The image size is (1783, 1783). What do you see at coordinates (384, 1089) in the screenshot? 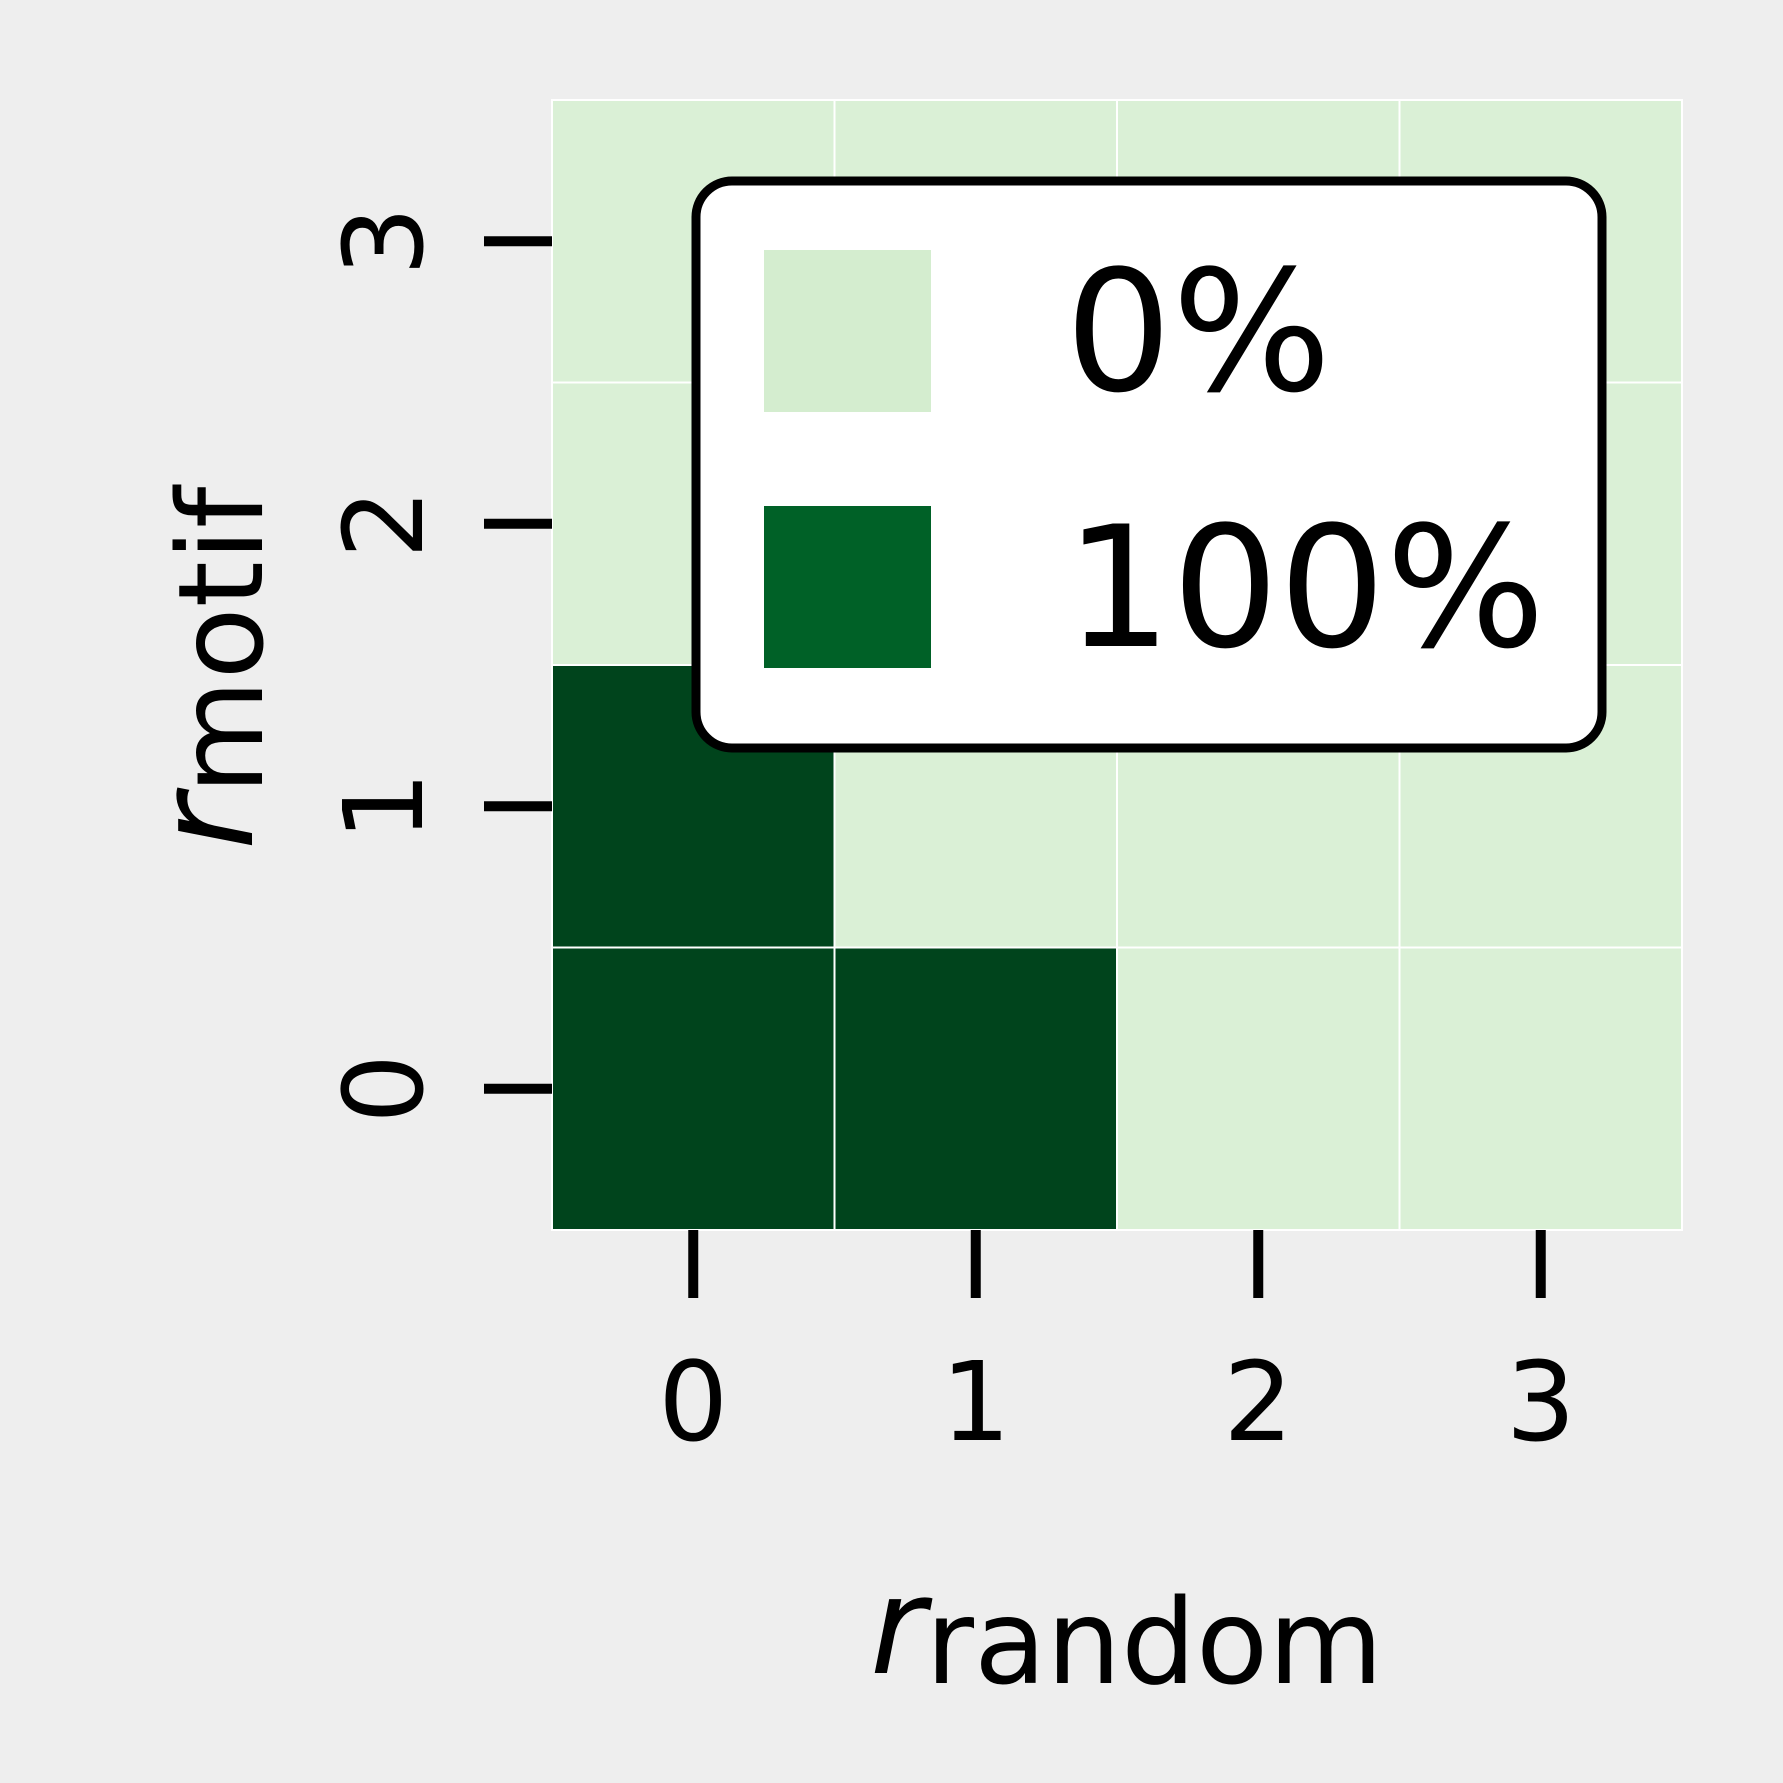
I see `y-tick-label: 0` at bounding box center [384, 1089].